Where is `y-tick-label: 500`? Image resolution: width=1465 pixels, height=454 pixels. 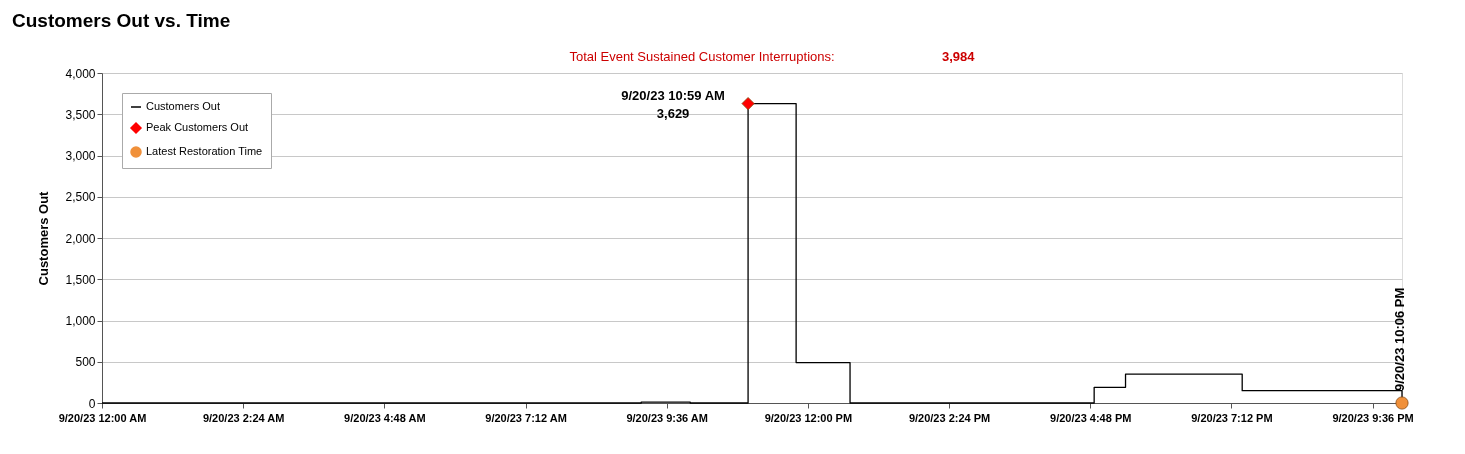
y-tick-label: 500 is located at coordinates (85, 362).